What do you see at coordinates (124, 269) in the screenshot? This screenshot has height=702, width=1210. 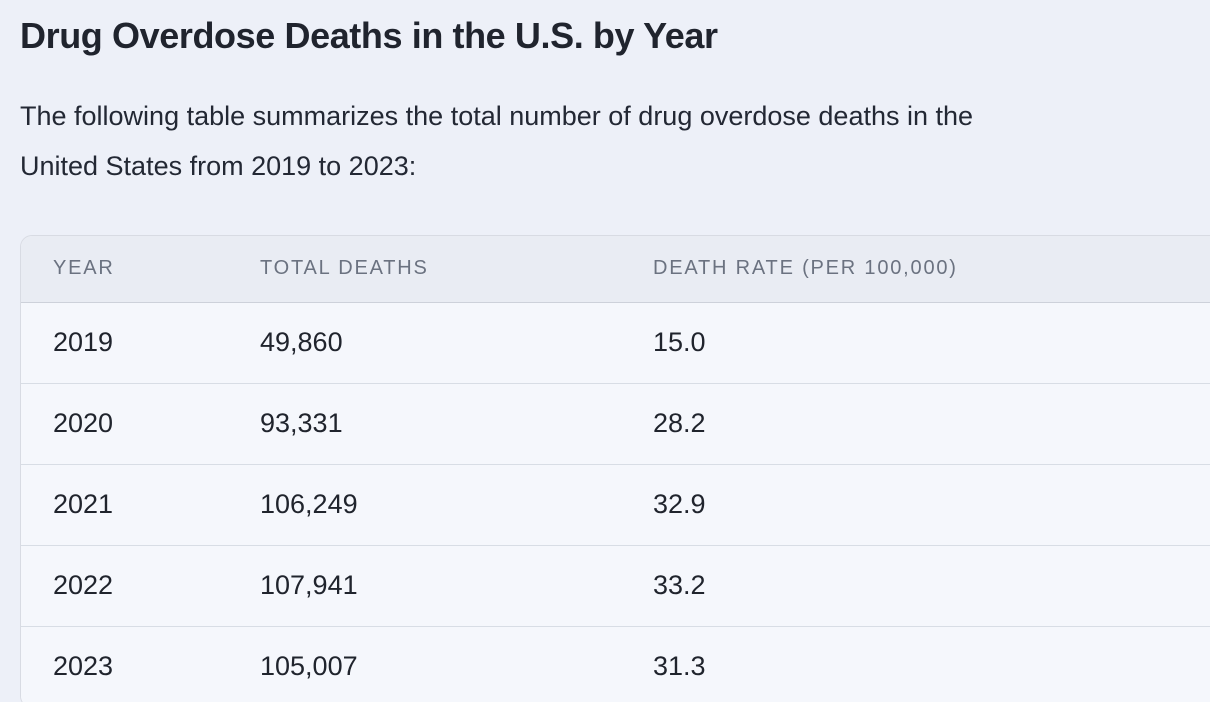 I see `column-header-year: YEAR` at bounding box center [124, 269].